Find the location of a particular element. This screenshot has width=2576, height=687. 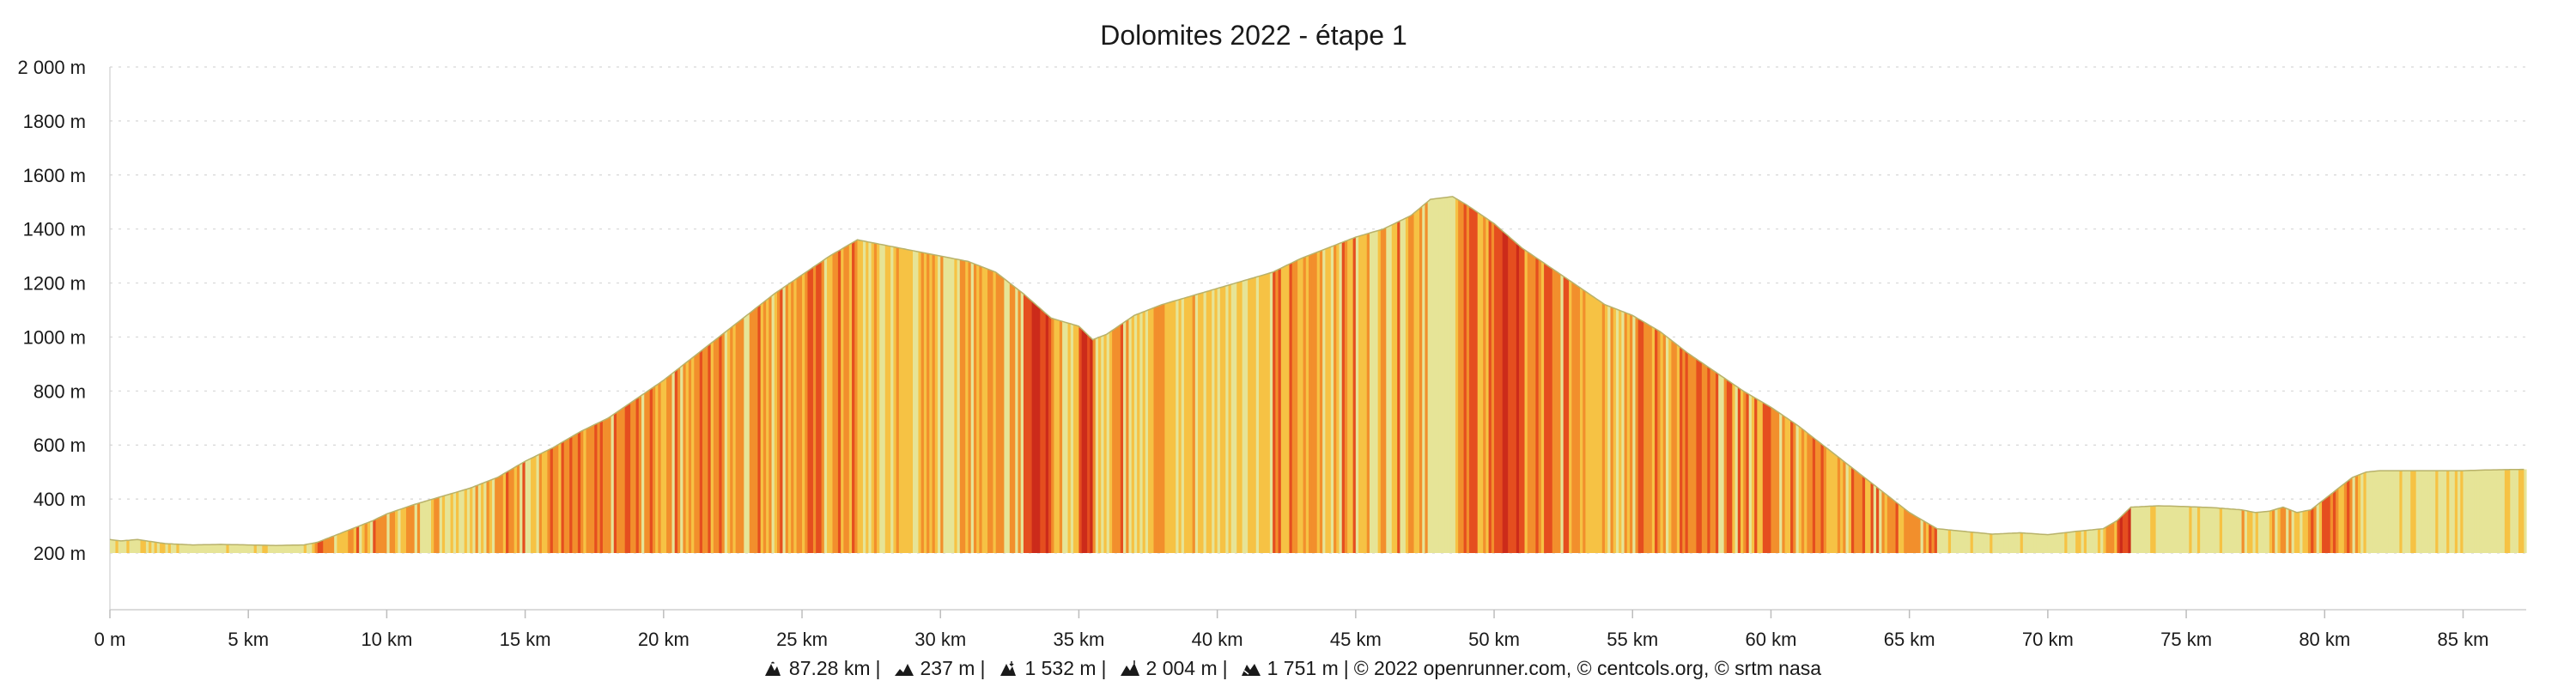

y-tick-label: 800 m is located at coordinates (59, 391).